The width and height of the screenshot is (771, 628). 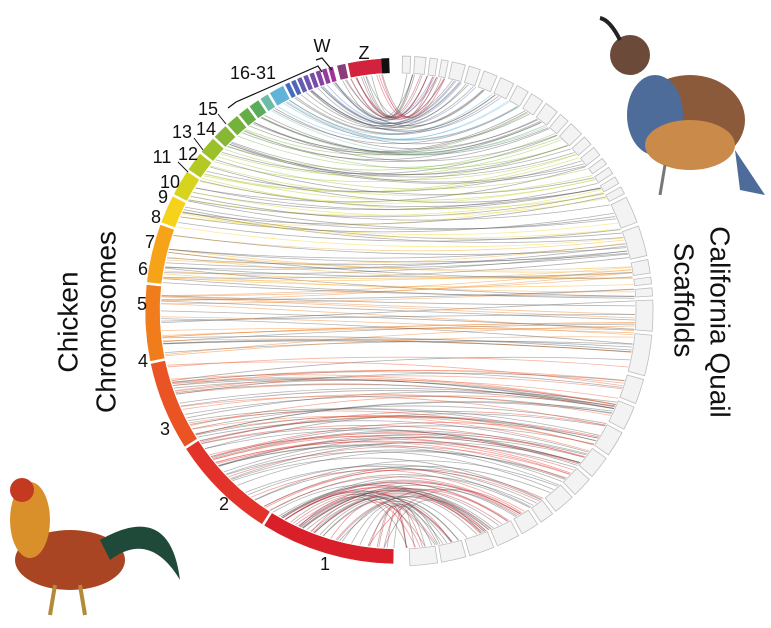 What do you see at coordinates (67, 321) in the screenshot?
I see `left-label-line1: Chicken` at bounding box center [67, 321].